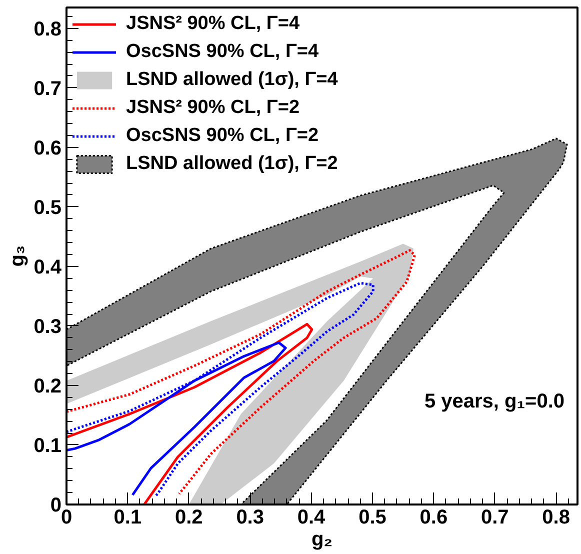 The width and height of the screenshot is (581, 554). Describe the element at coordinates (128, 517) in the screenshot. I see `x-tick-label: 0.1` at that location.